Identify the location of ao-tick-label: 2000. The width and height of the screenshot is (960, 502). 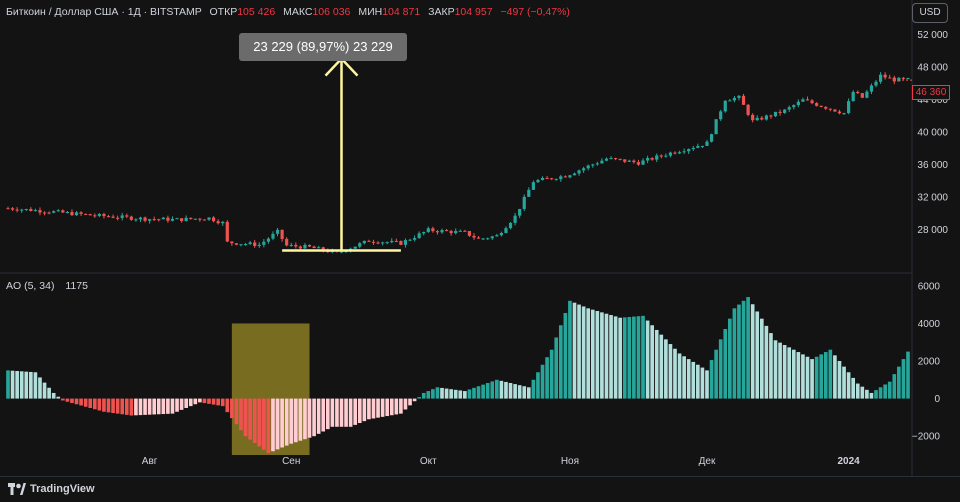
(929, 361).